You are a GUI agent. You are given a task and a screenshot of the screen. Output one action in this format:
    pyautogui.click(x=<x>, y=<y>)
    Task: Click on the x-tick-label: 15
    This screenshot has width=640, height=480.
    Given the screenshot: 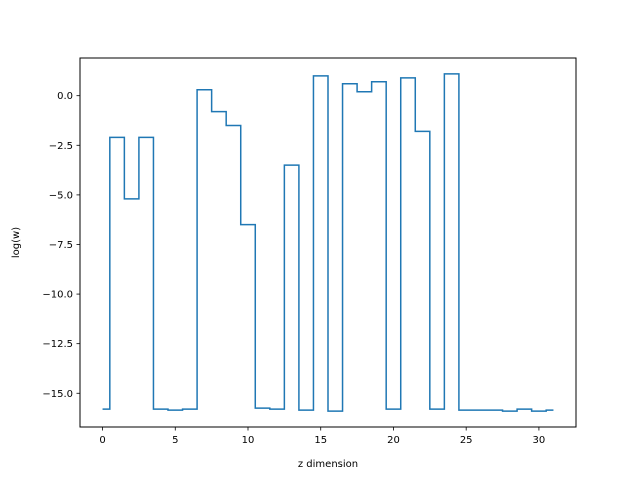 What is the action you would take?
    pyautogui.click(x=320, y=440)
    